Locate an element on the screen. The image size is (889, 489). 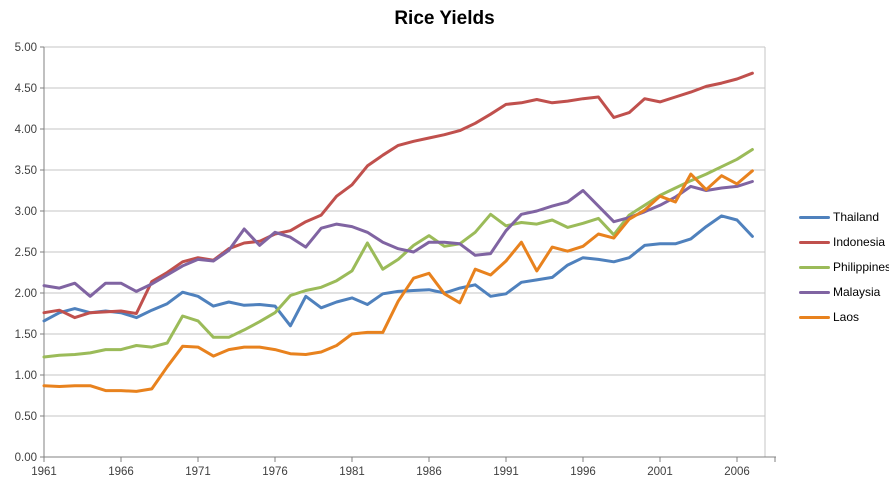
legend-swatch-laos is located at coordinates (814, 317).